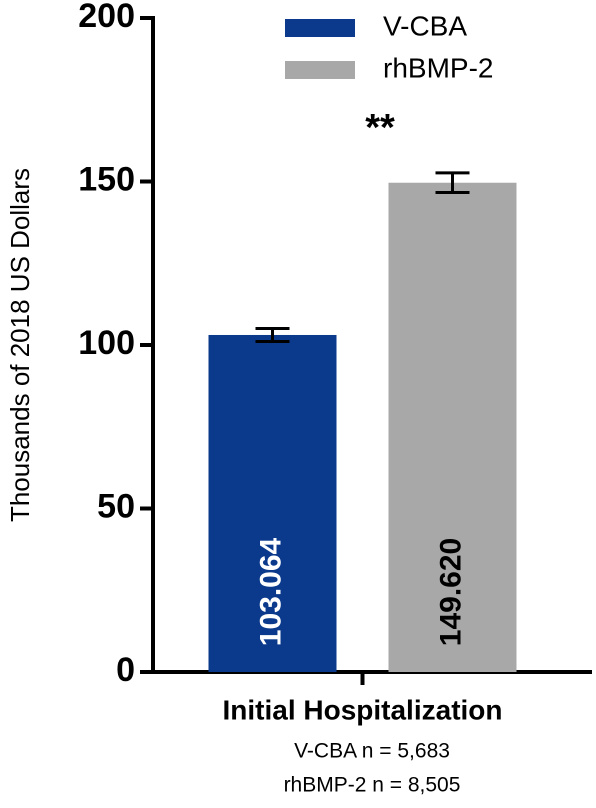 This screenshot has width=596, height=808. I want to click on legend-label: V-CBA, so click(425, 25).